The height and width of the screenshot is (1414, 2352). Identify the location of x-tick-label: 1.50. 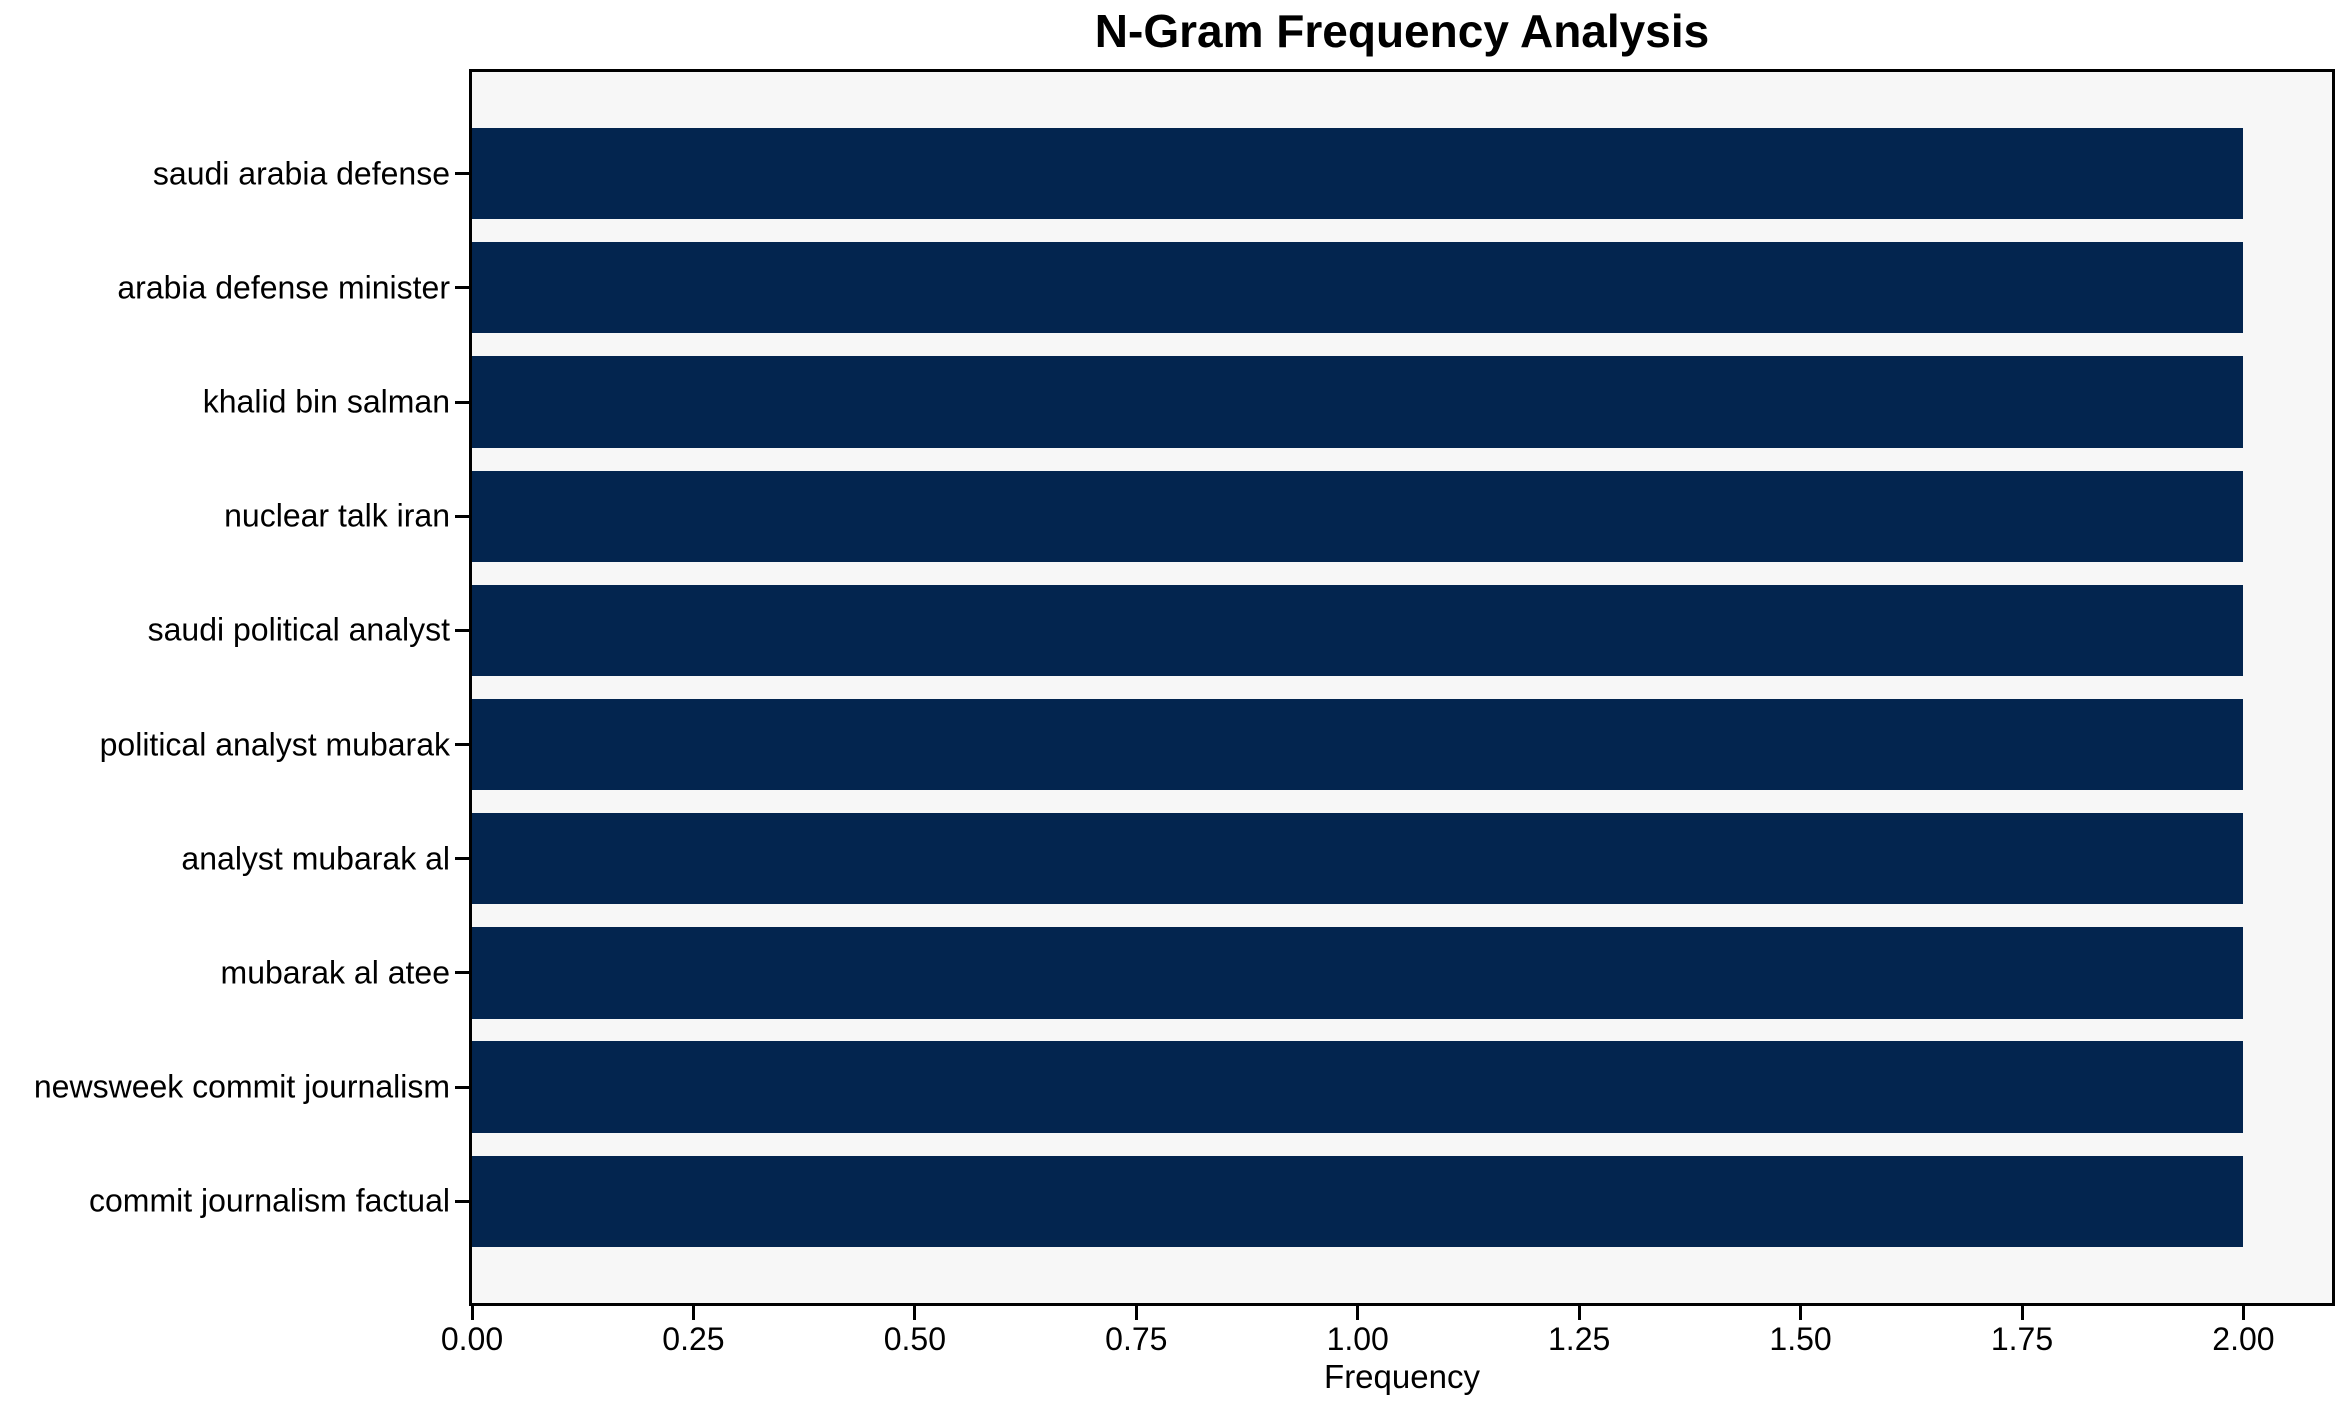
(1800, 1339).